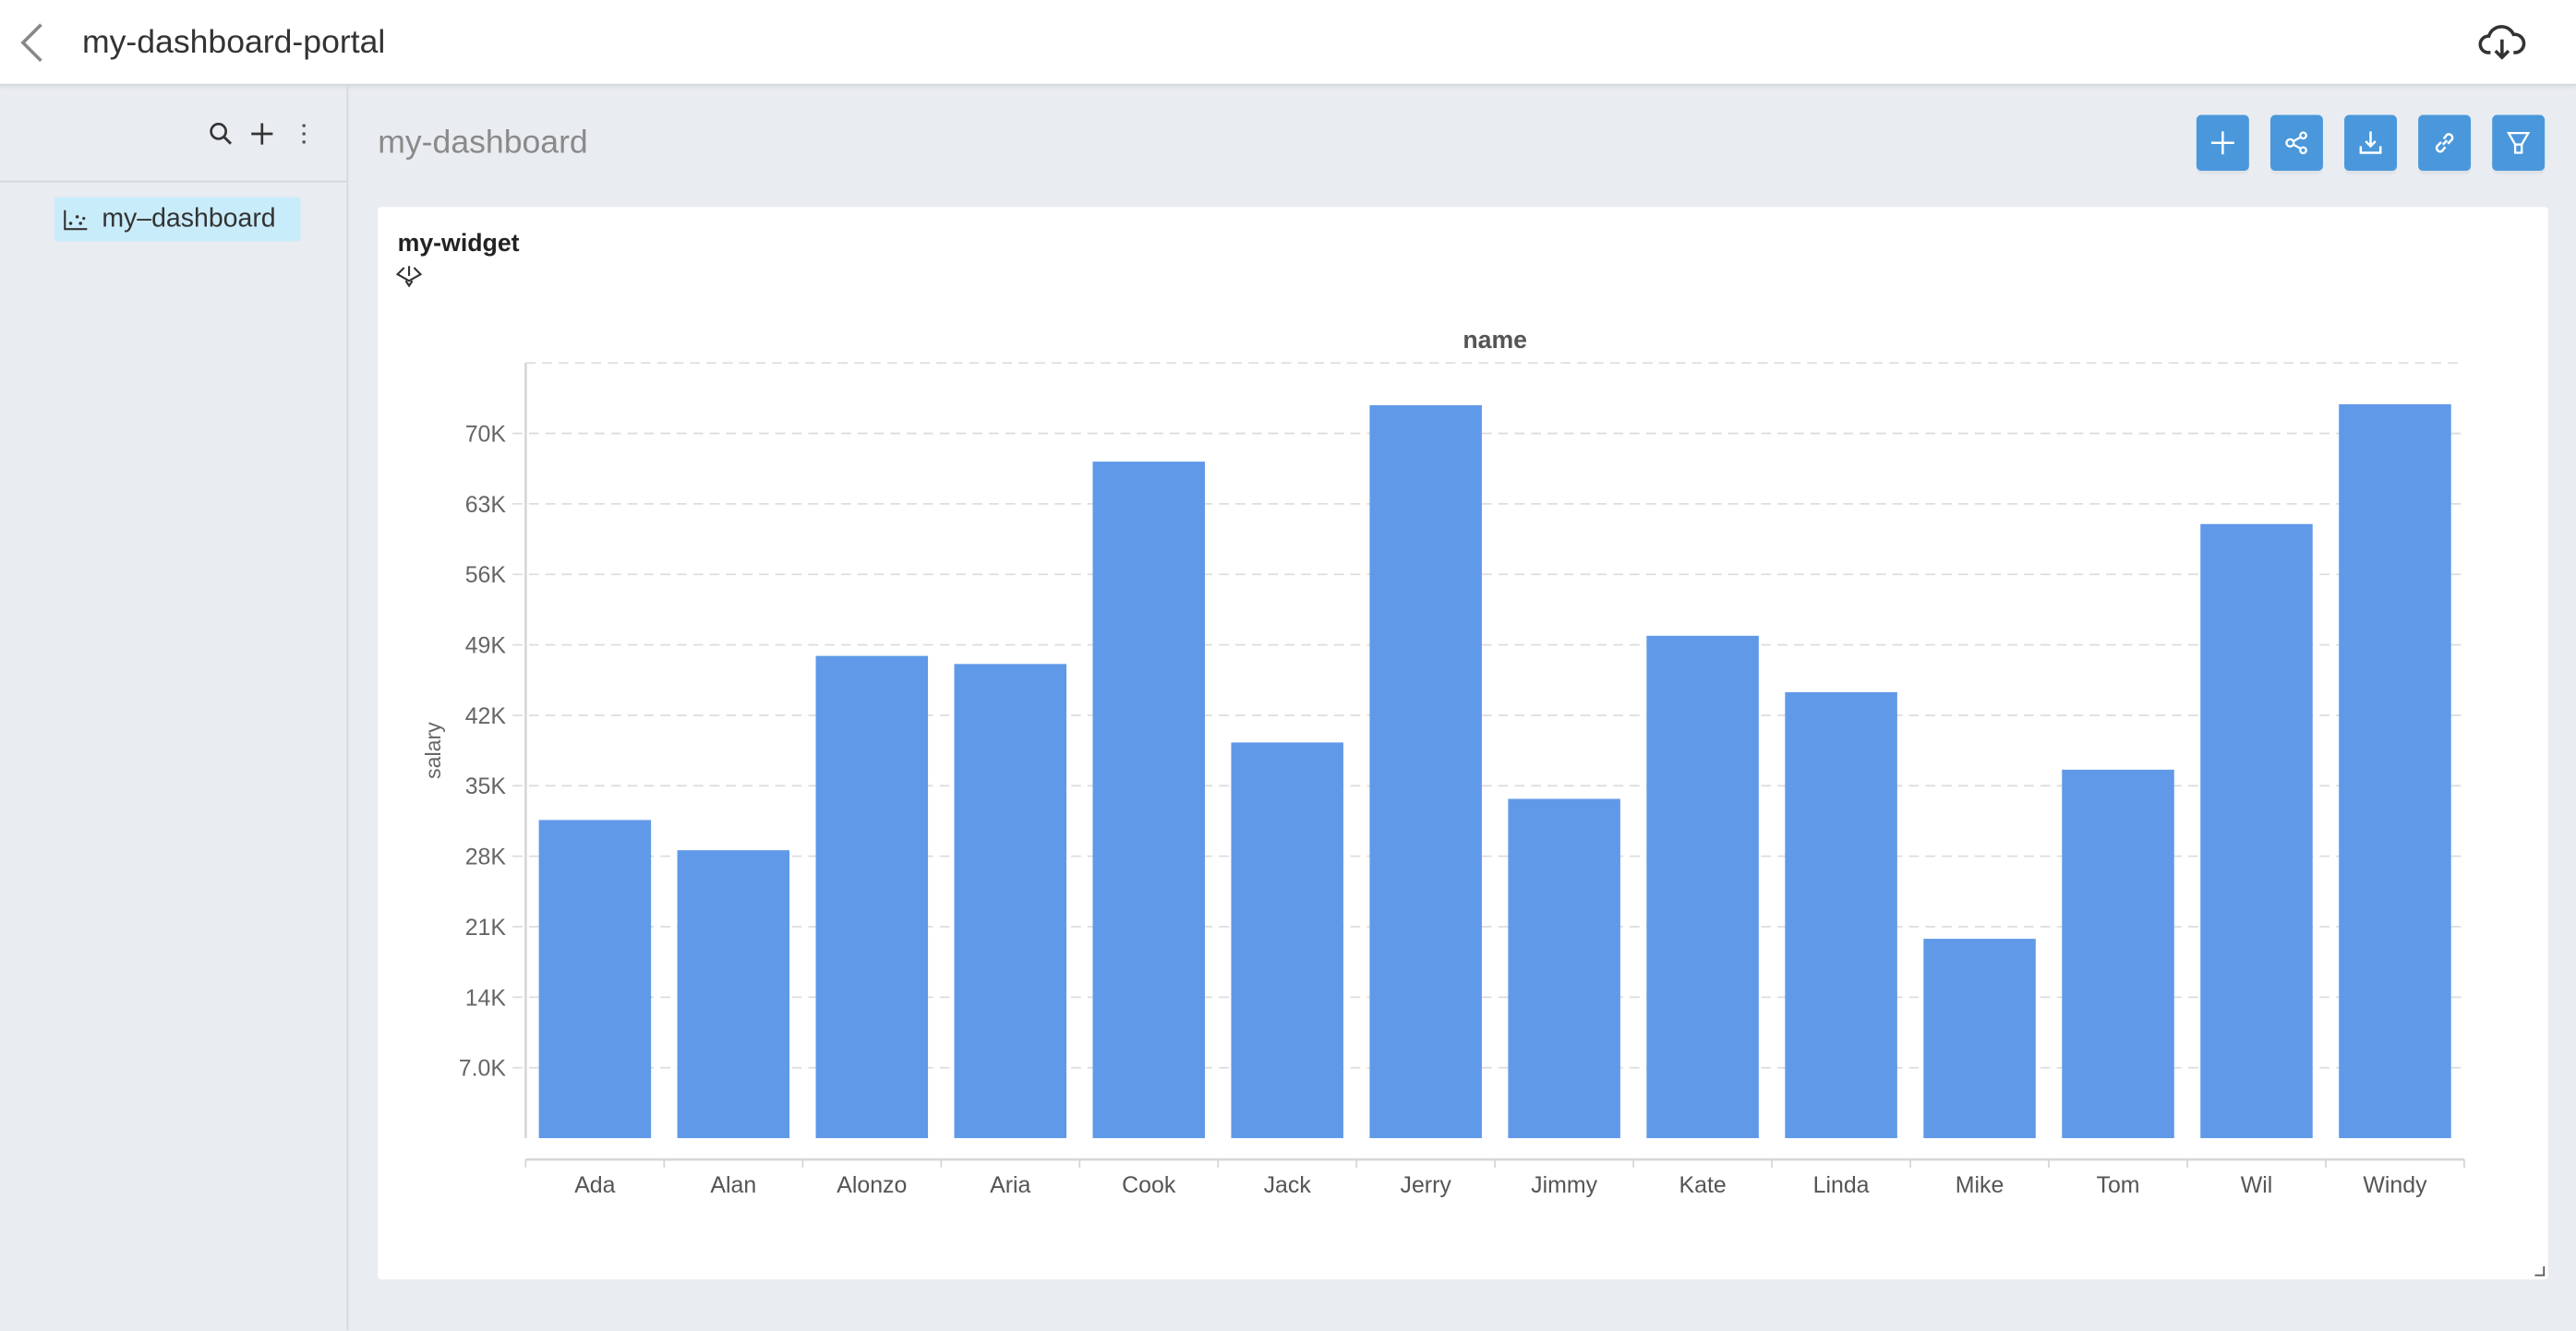 The height and width of the screenshot is (1331, 2576). Describe the element at coordinates (433, 751) in the screenshot. I see `y-axis-label: salary` at that location.